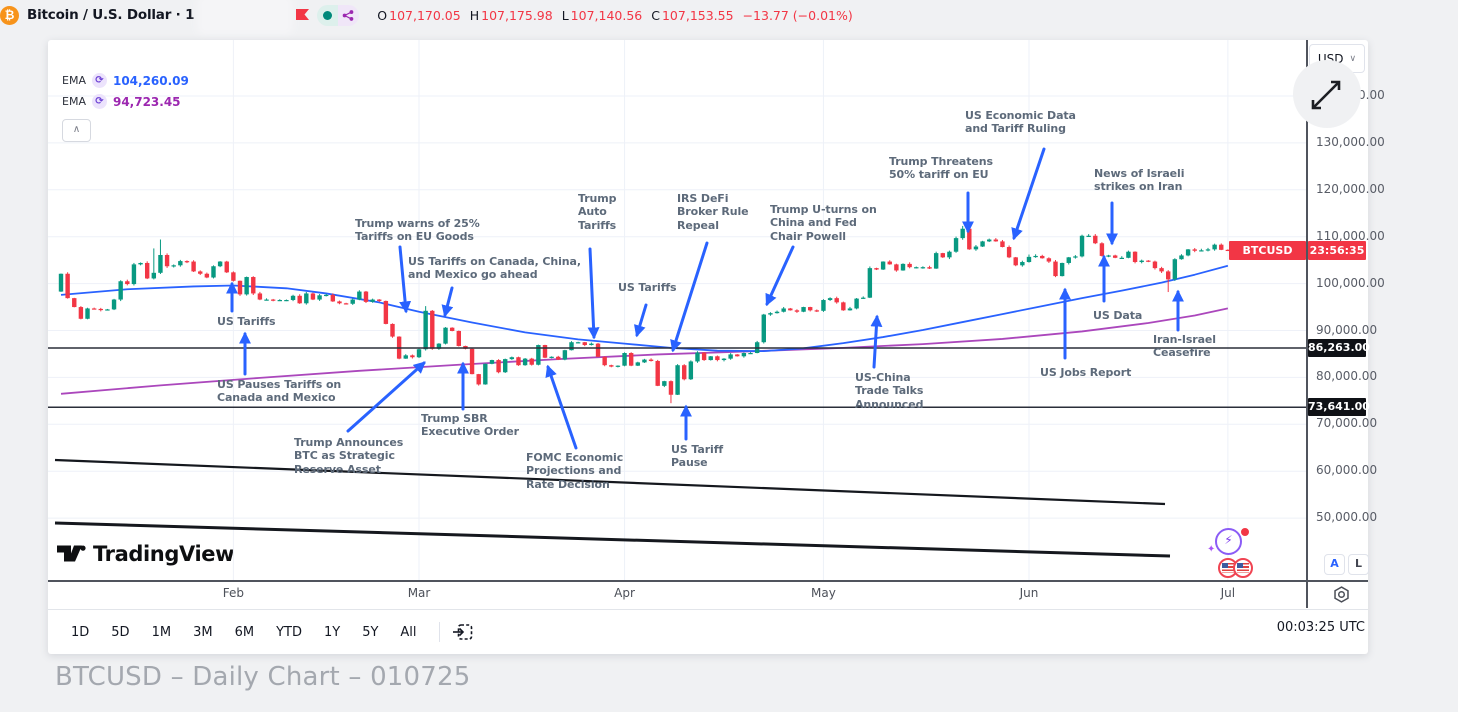  Describe the element at coordinates (245, 632) in the screenshot. I see `range-button-6m: 6M` at that location.